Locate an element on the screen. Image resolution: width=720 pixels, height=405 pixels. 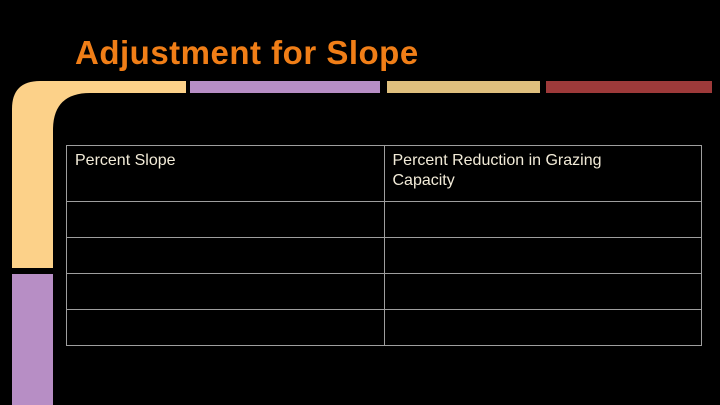
top-accent-bar-purple is located at coordinates (285, 87).